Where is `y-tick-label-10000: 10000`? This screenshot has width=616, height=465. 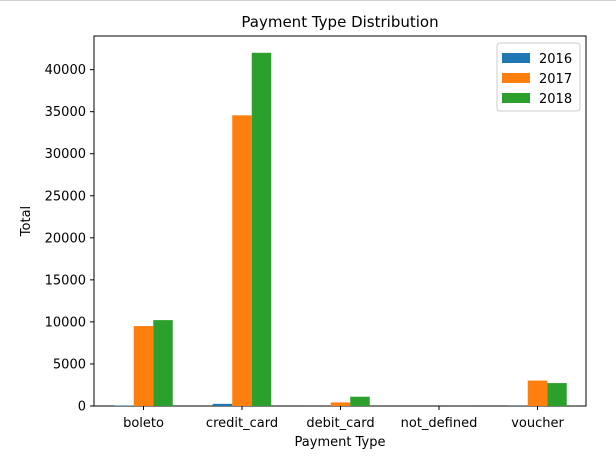
y-tick-label-10000: 10000 is located at coordinates (65, 322).